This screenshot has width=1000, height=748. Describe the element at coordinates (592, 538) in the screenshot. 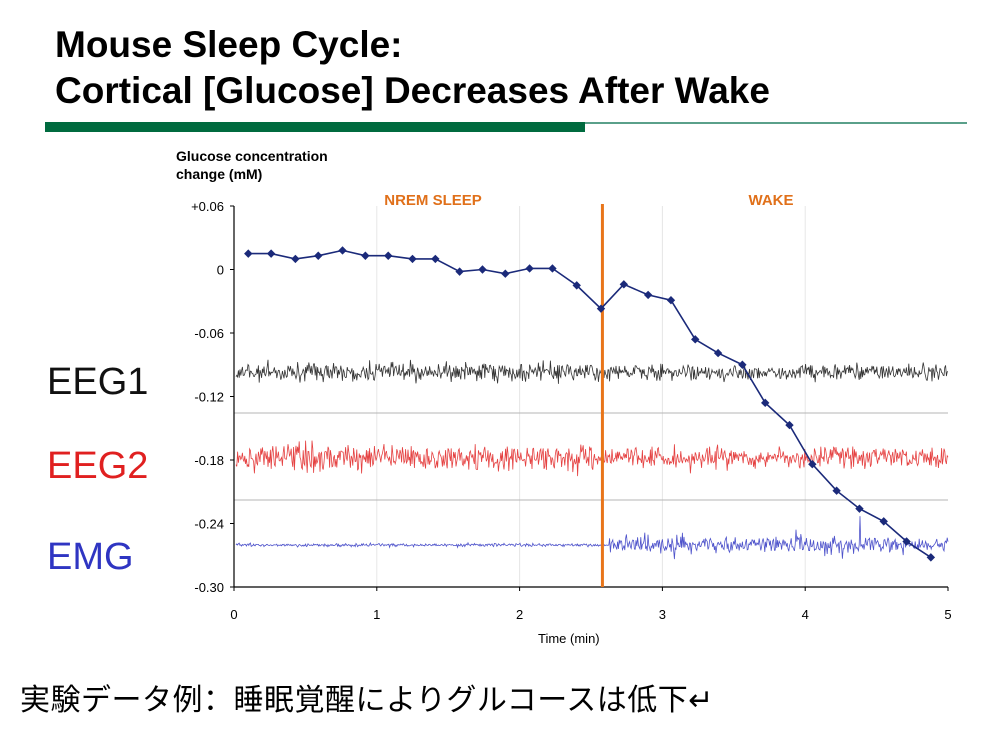

I see `emg-trace` at that location.